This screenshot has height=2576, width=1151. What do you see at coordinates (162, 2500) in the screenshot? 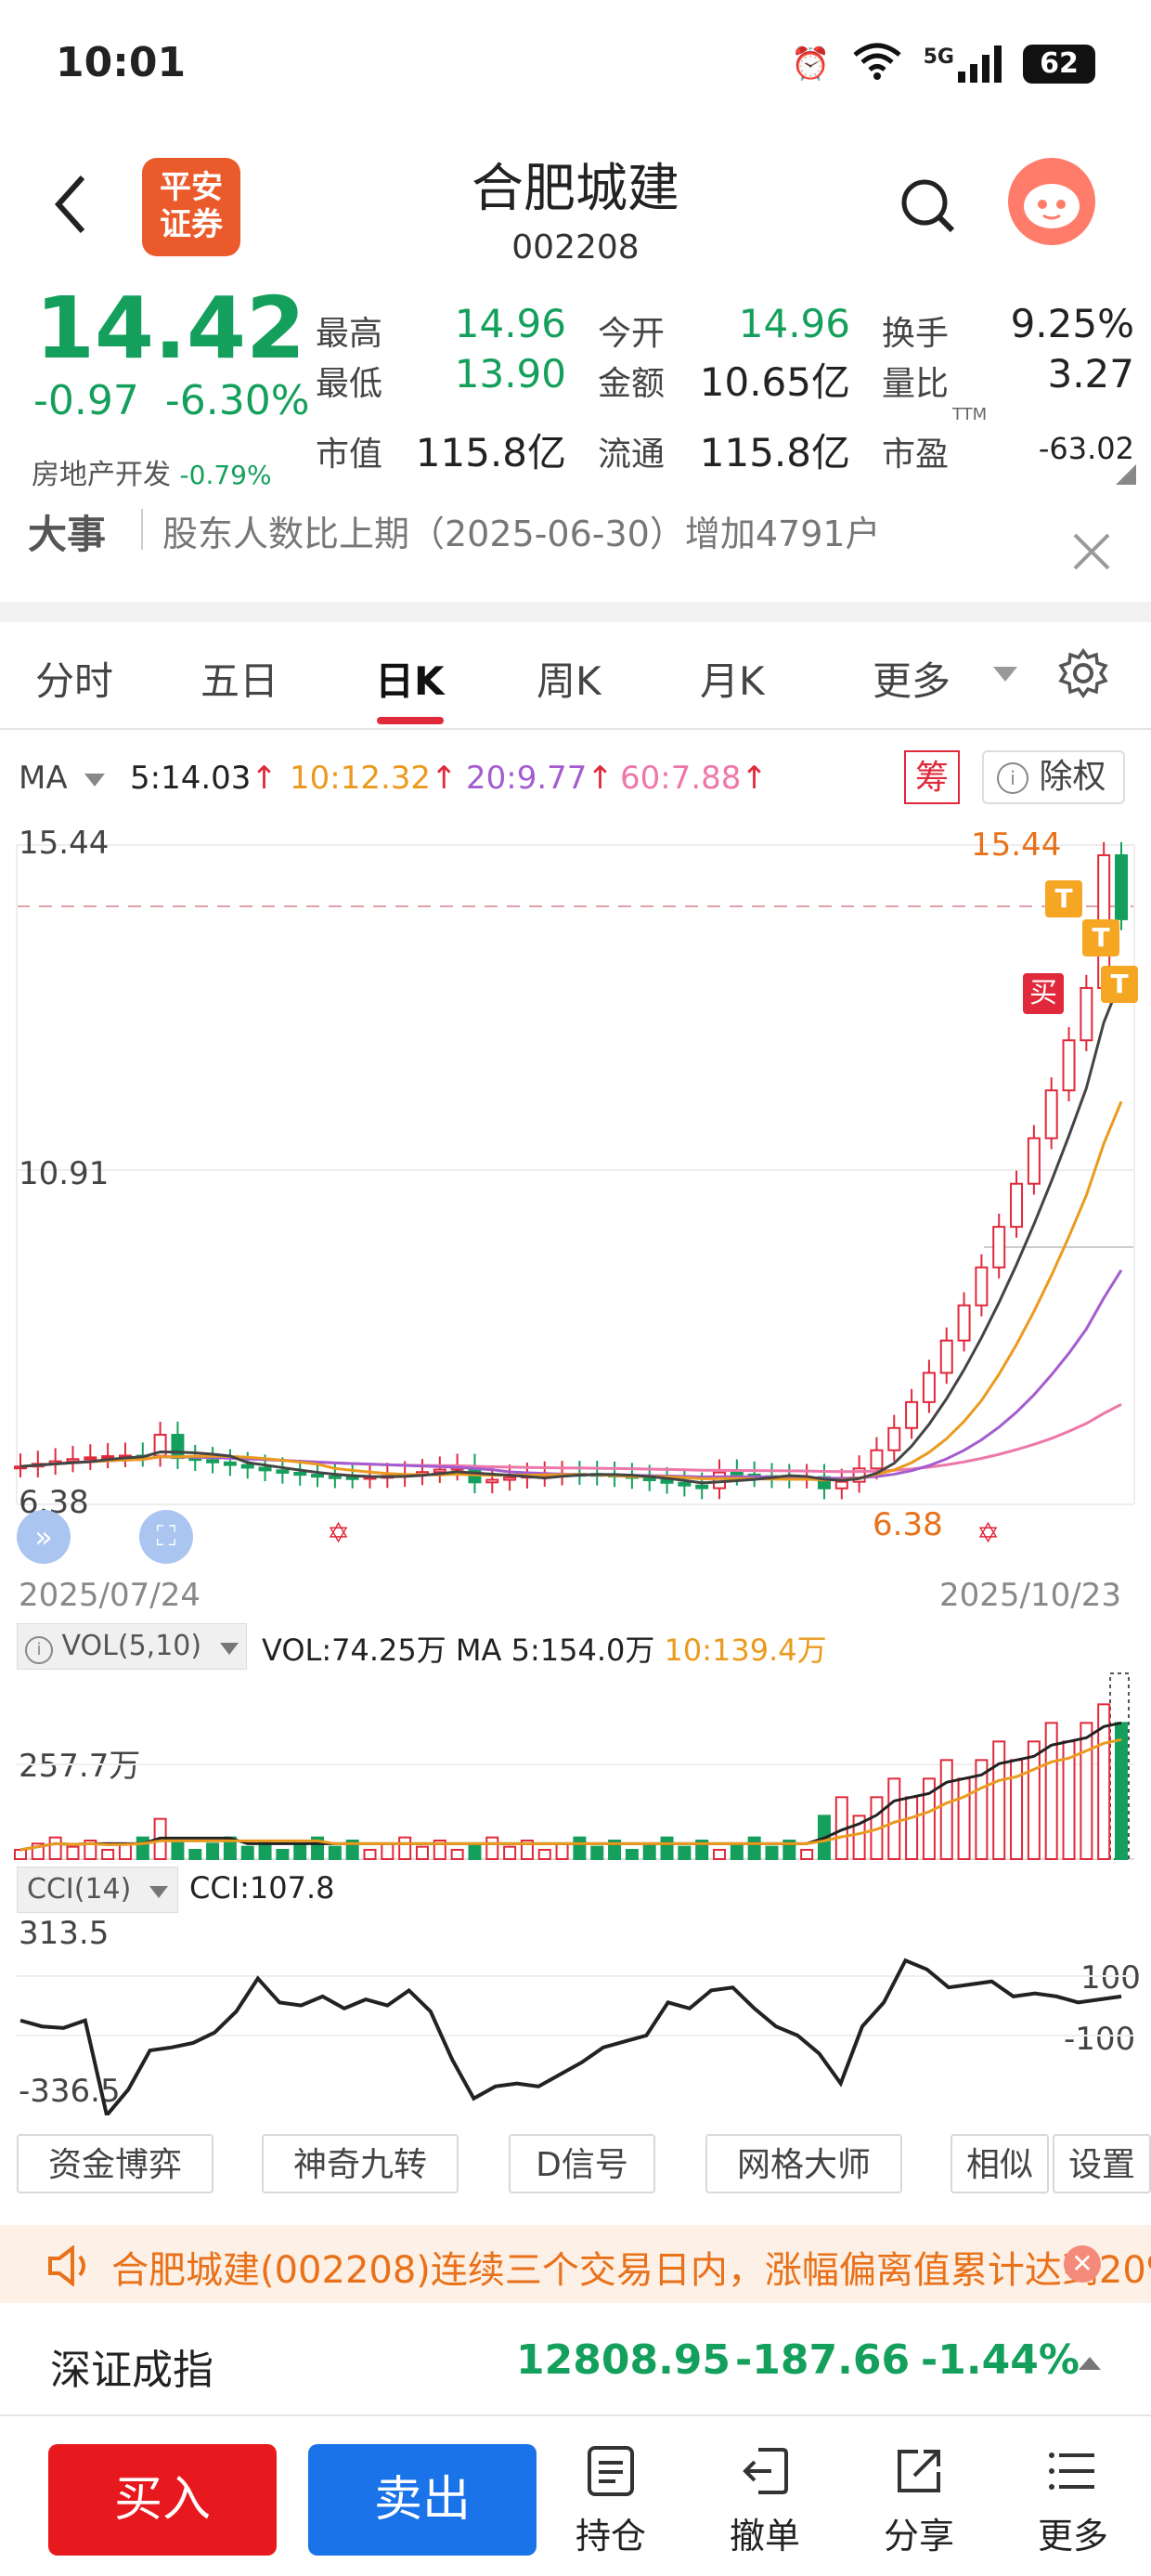
I see `buy-button: 买入` at bounding box center [162, 2500].